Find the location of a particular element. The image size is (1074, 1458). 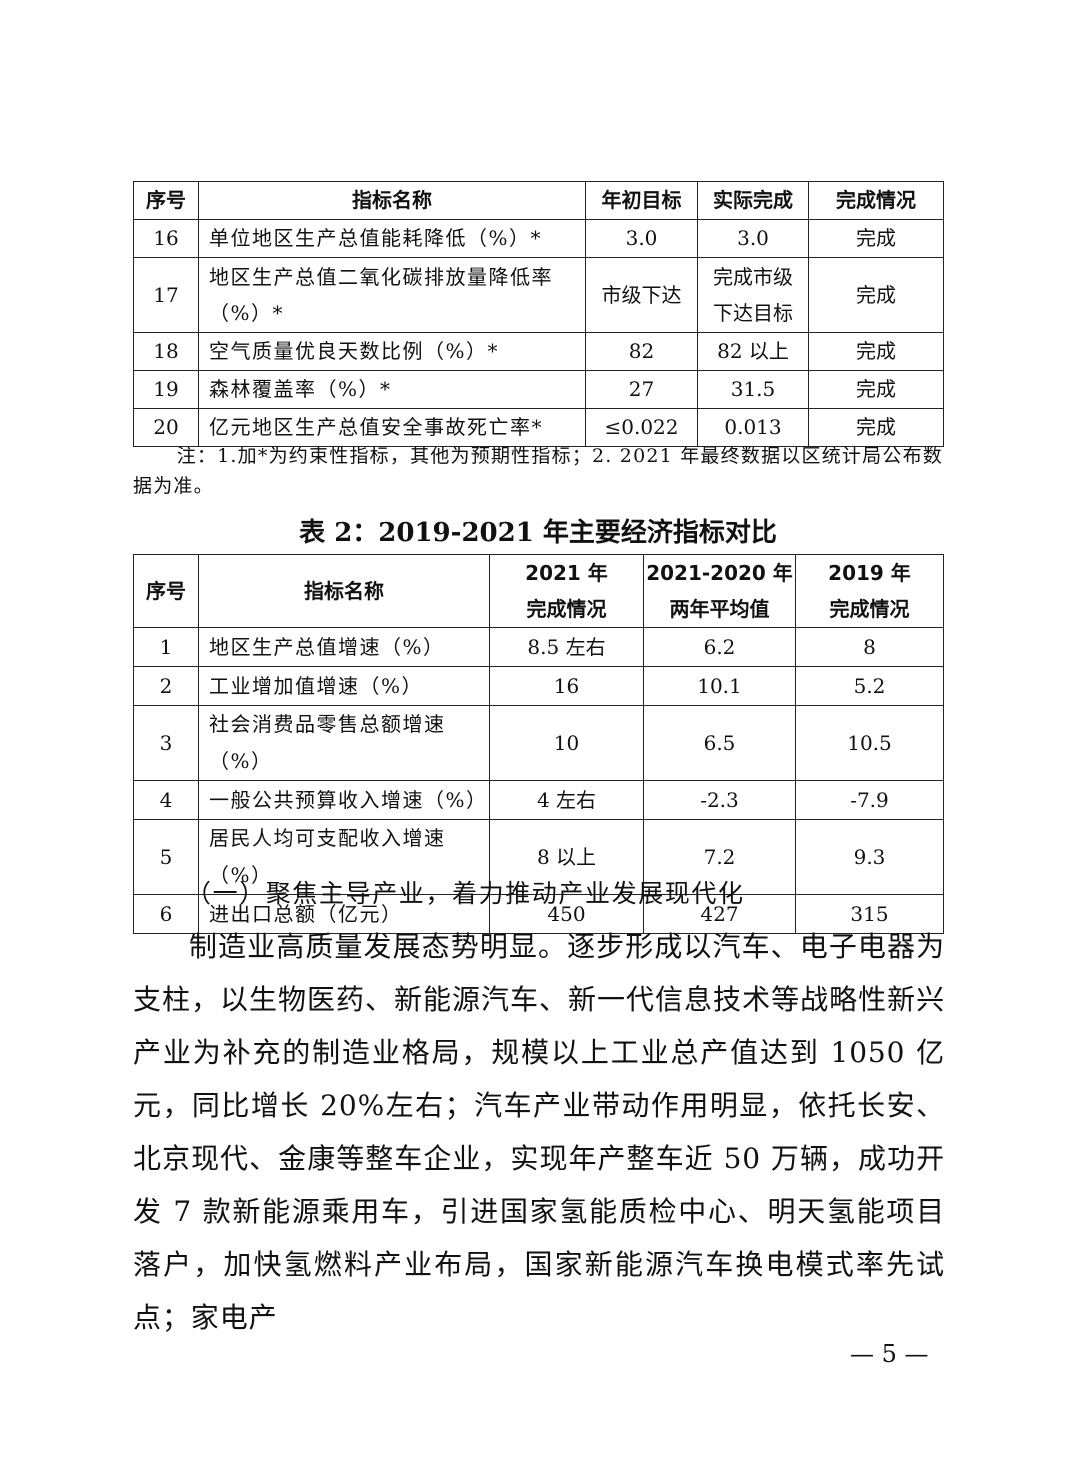

table-cell: 亿元地区生产总值安全事故死亡率* is located at coordinates (392, 427).